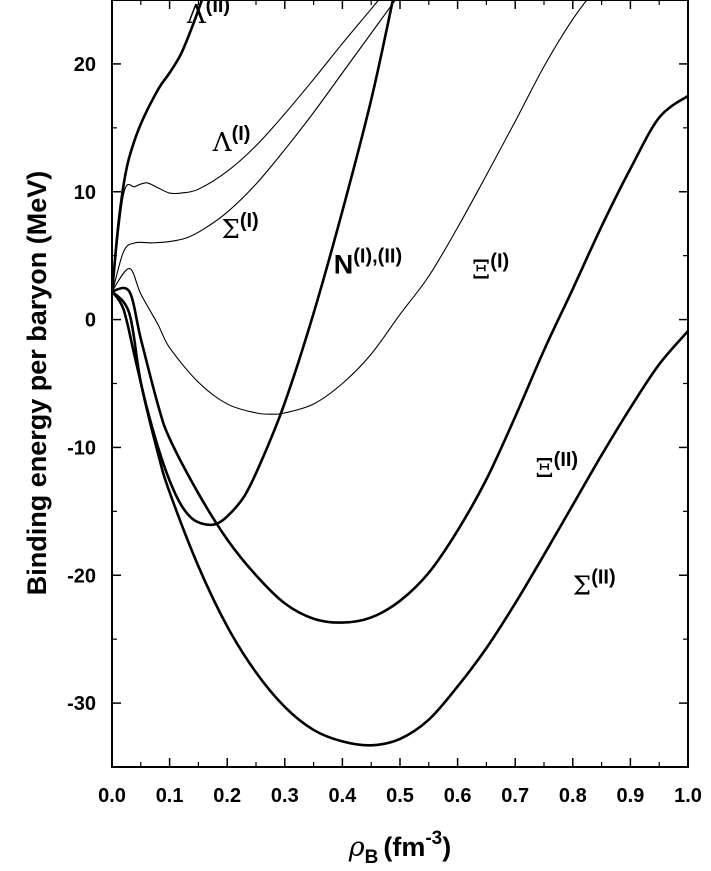  What do you see at coordinates (573, 796) in the screenshot?
I see `x-tick-label: 0.8` at bounding box center [573, 796].